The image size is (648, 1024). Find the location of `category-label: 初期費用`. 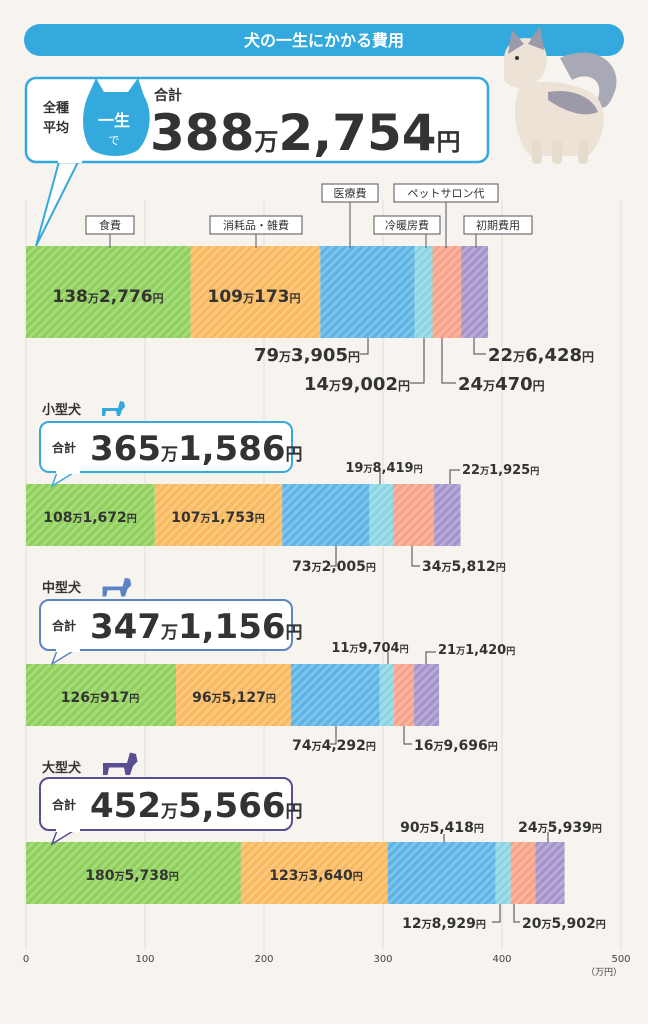

category-label: 初期費用 is located at coordinates (498, 225).